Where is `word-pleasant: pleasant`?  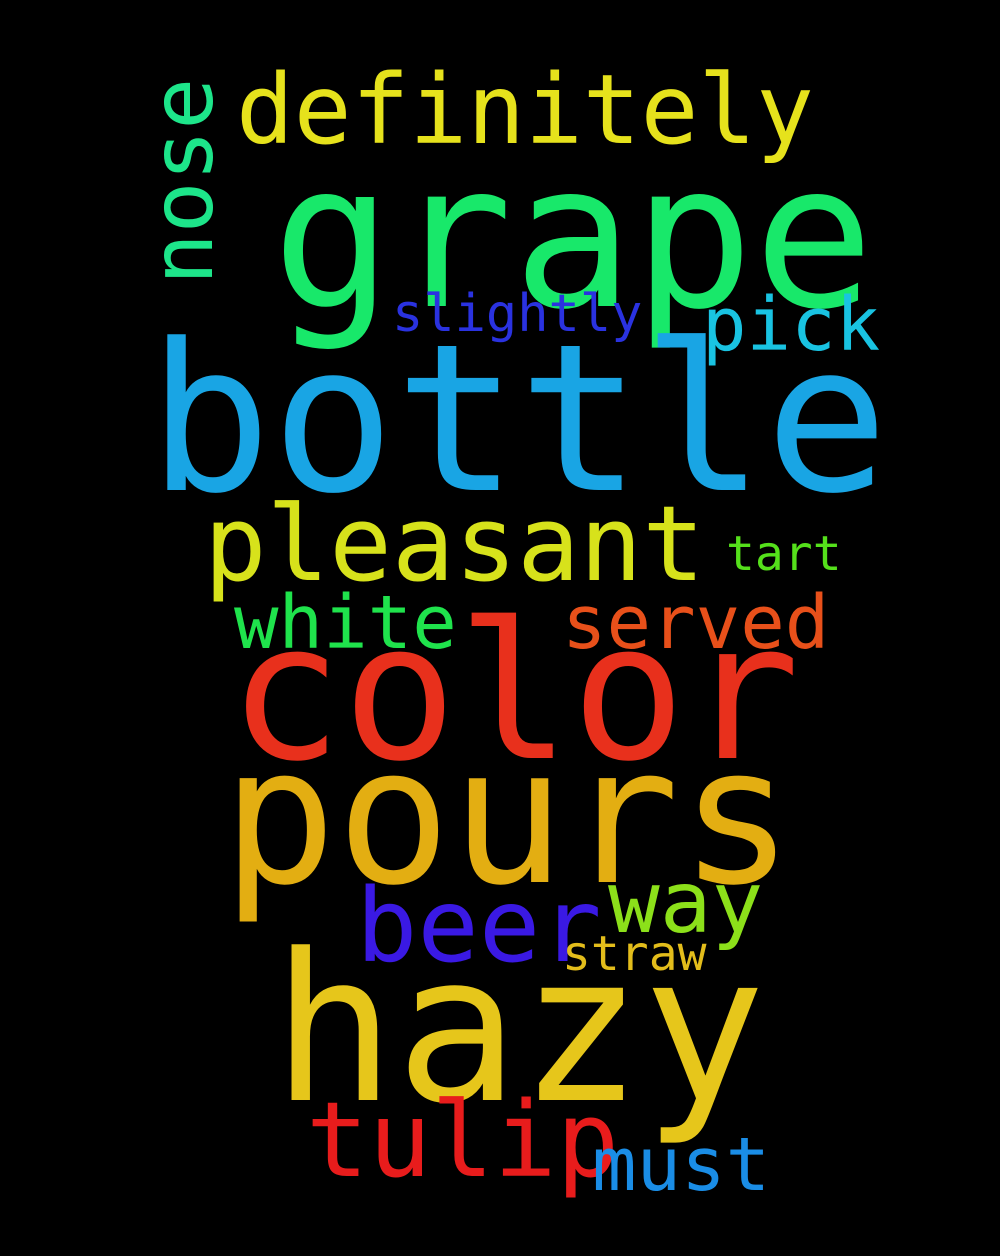
word-pleasant: pleasant is located at coordinates (454, 544).